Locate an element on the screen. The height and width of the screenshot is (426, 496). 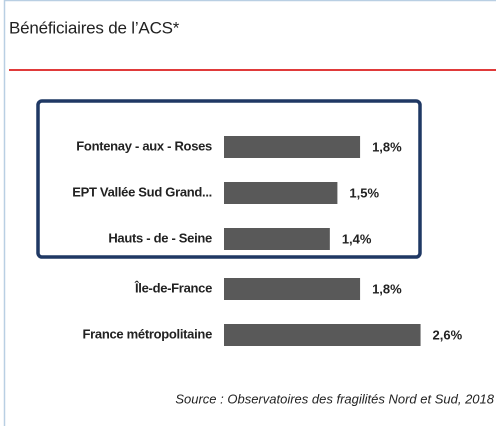
category-label: Hauts - de - Seine is located at coordinates (160, 237).